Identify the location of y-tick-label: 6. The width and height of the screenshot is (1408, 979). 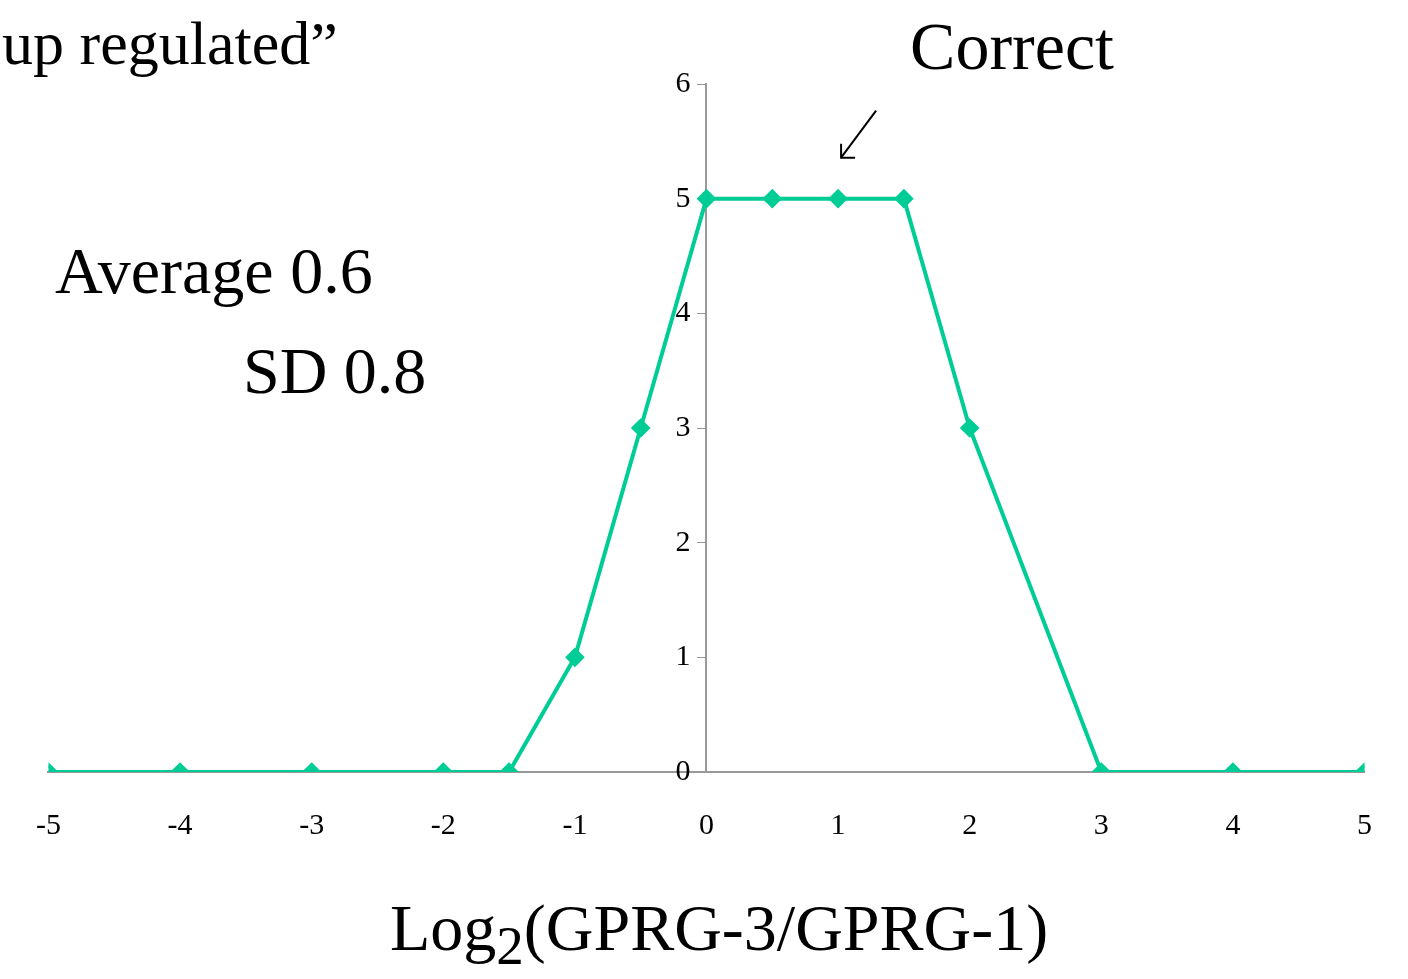
(683, 81).